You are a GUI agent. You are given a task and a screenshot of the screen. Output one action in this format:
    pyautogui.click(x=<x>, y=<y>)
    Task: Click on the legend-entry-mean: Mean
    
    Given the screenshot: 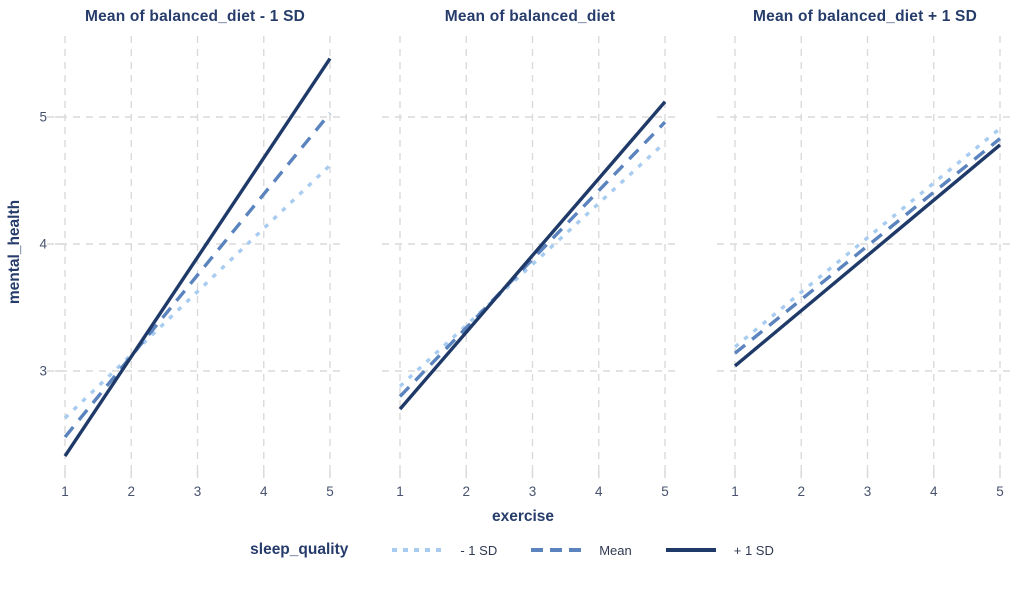 What is the action you would take?
    pyautogui.click(x=581, y=550)
    